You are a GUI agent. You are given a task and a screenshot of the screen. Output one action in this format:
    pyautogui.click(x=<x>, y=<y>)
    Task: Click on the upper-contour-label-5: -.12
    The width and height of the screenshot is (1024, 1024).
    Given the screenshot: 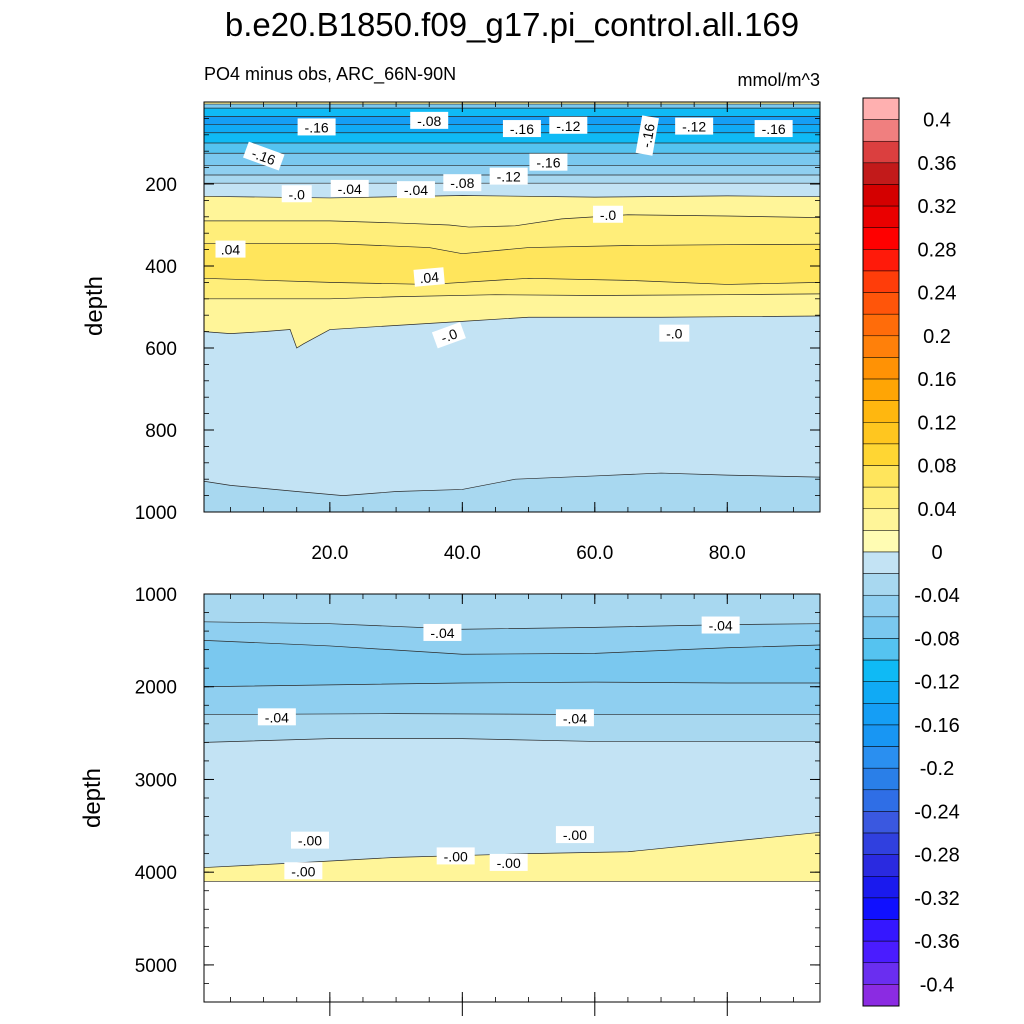 What is the action you would take?
    pyautogui.click(x=694, y=126)
    